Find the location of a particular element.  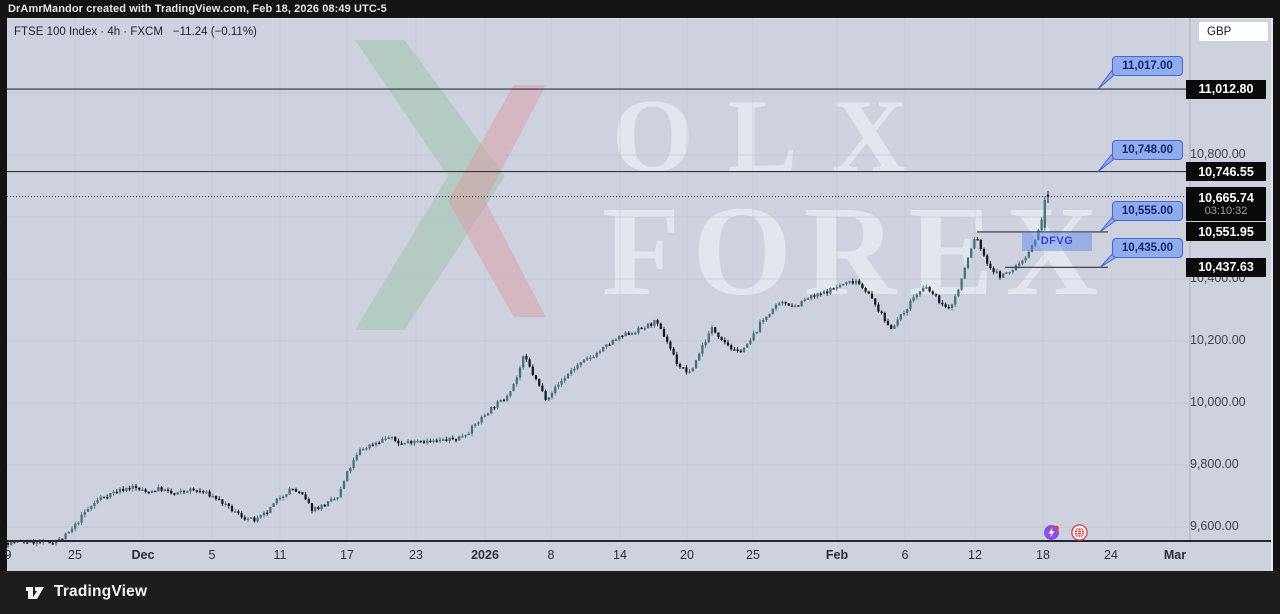

currency-button: GBP is located at coordinates (1233, 31).